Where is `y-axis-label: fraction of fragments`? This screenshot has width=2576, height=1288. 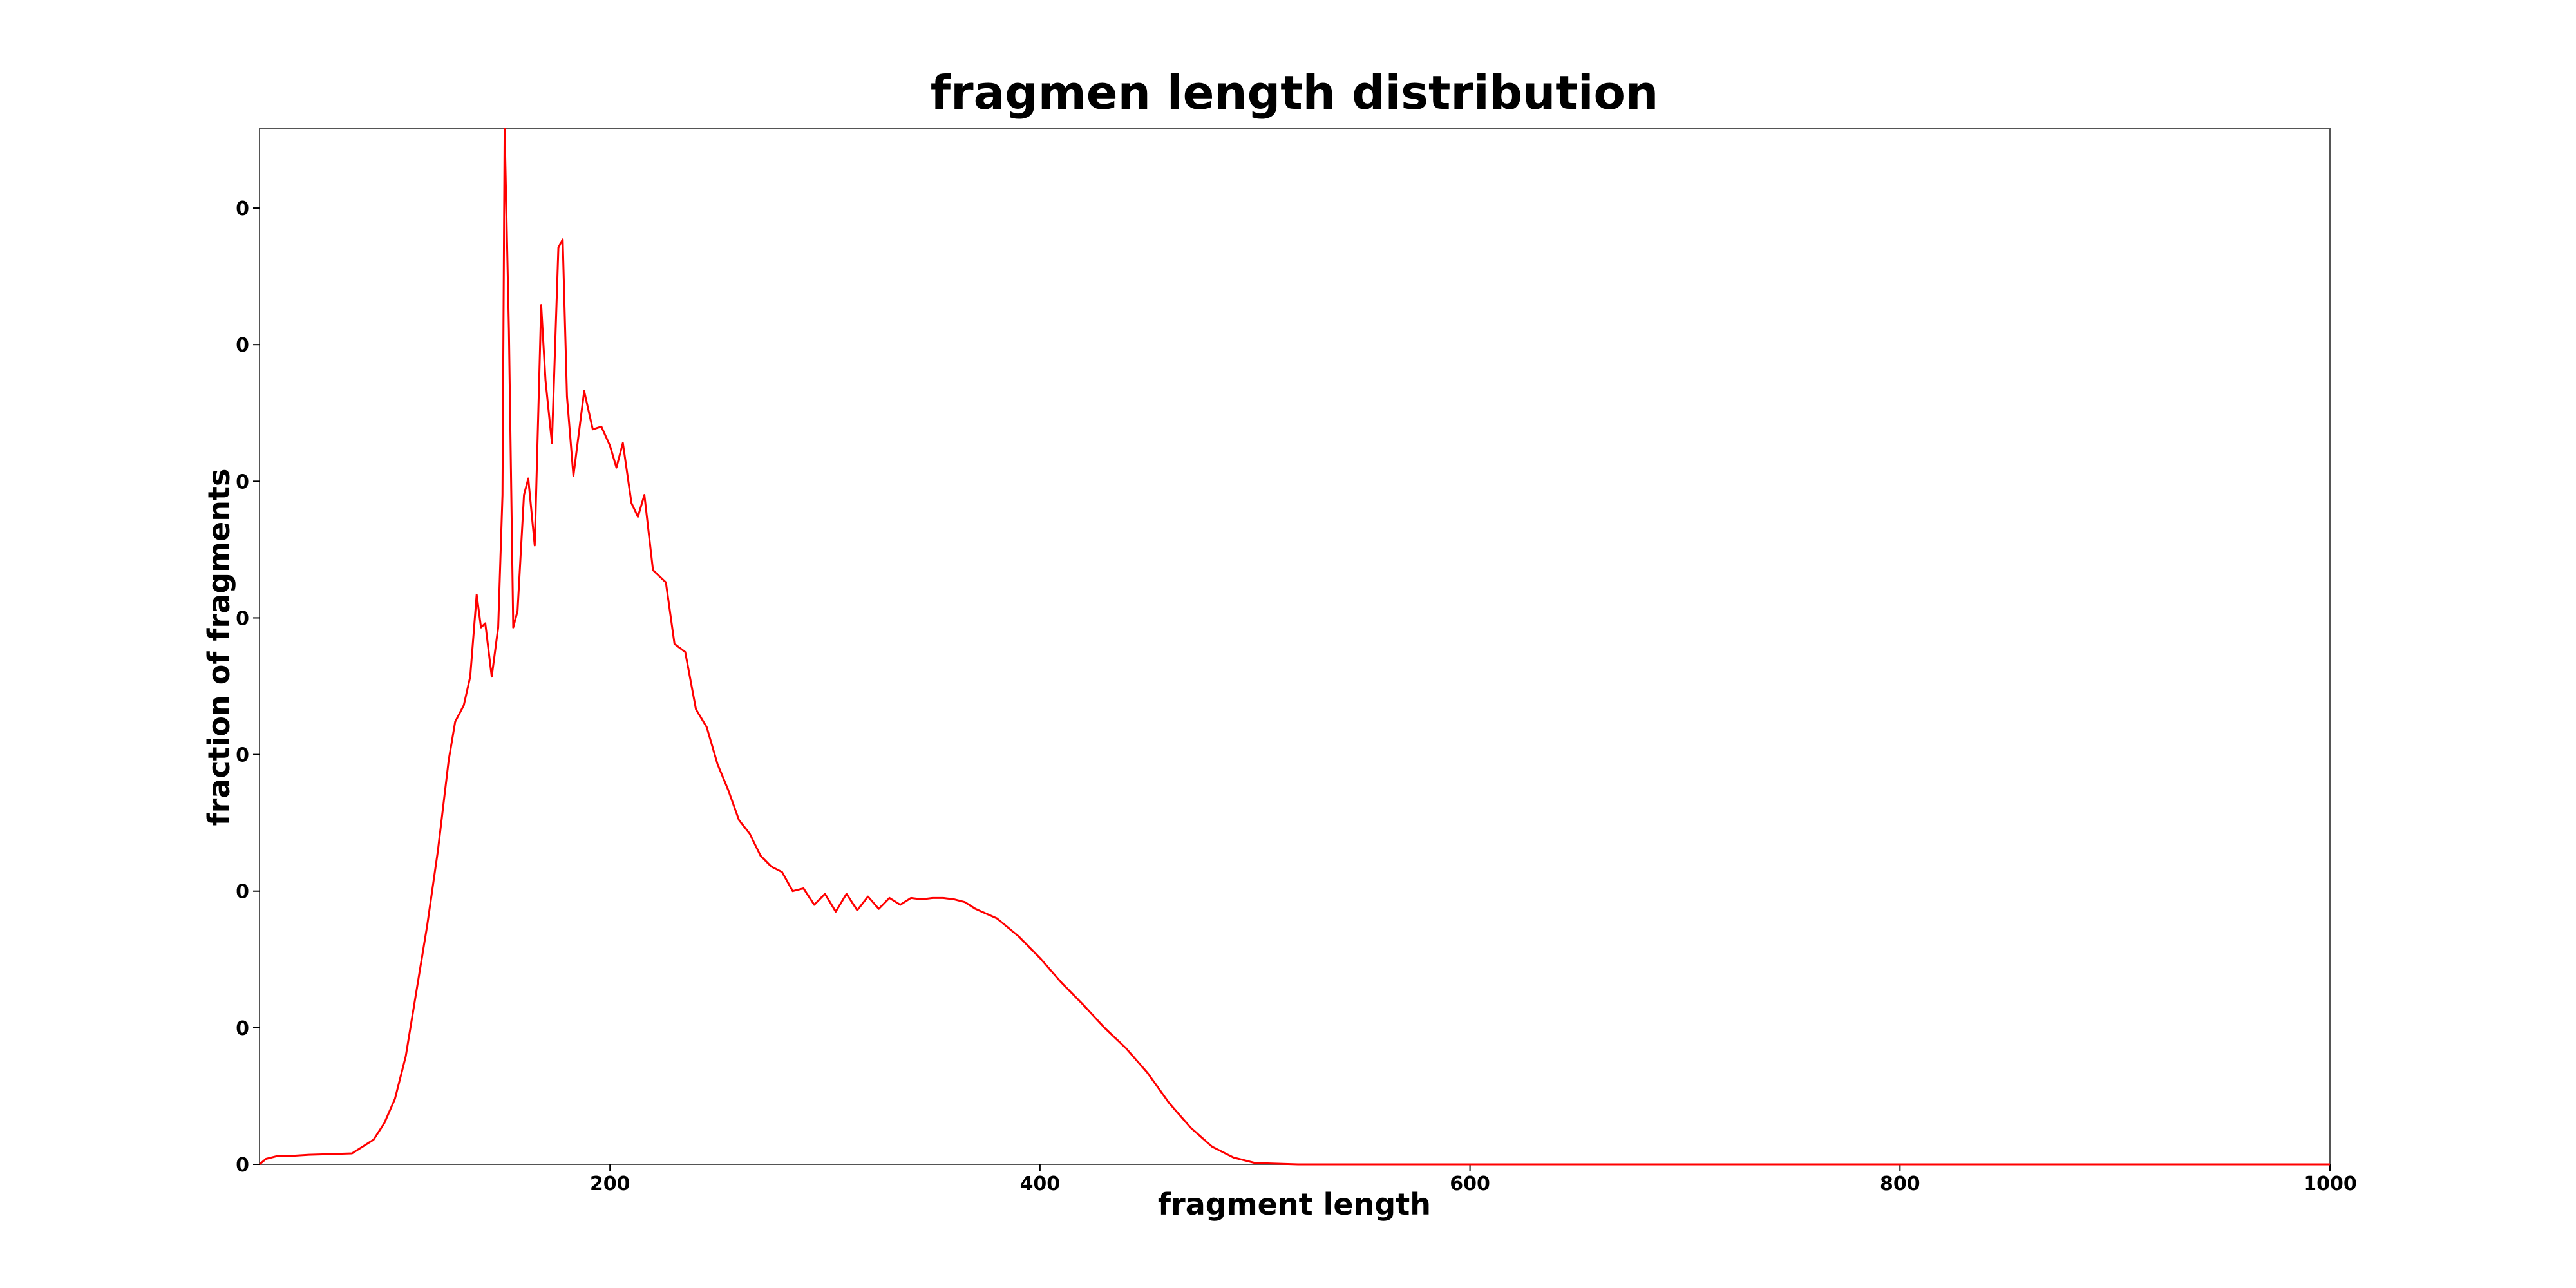 y-axis-label: fraction of fragments is located at coordinates (219, 647).